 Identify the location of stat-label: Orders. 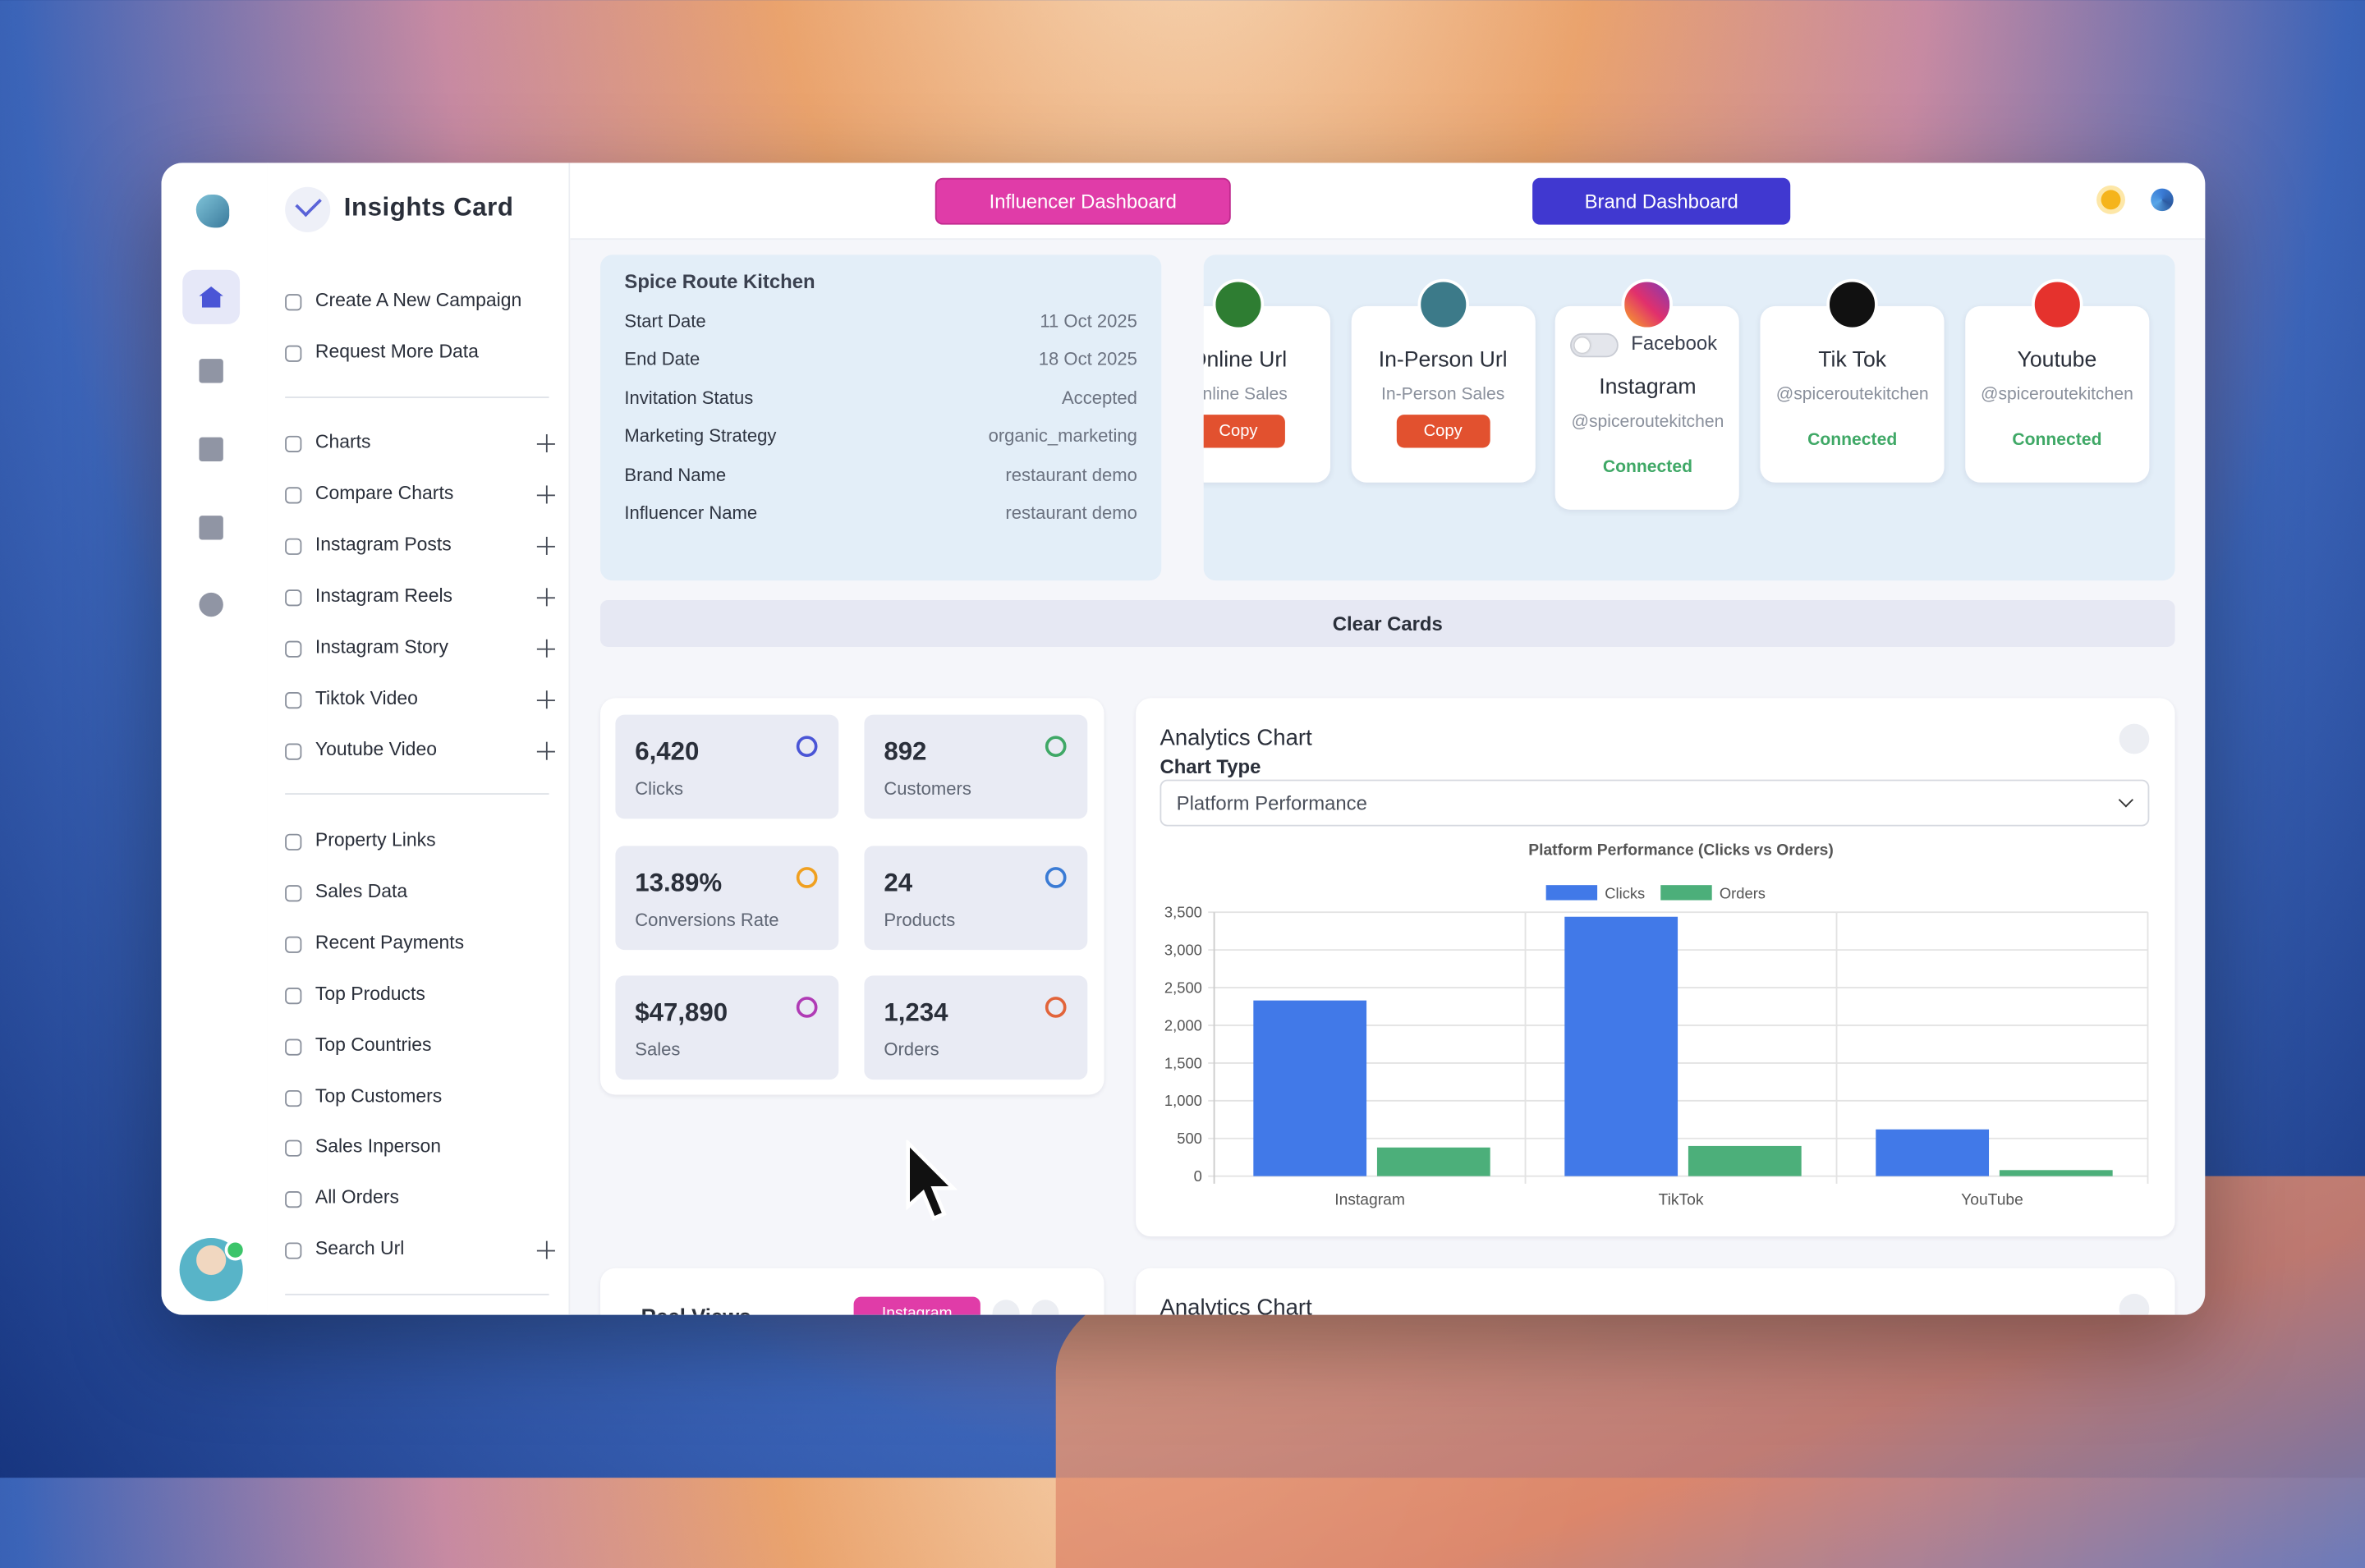
(912, 1049).